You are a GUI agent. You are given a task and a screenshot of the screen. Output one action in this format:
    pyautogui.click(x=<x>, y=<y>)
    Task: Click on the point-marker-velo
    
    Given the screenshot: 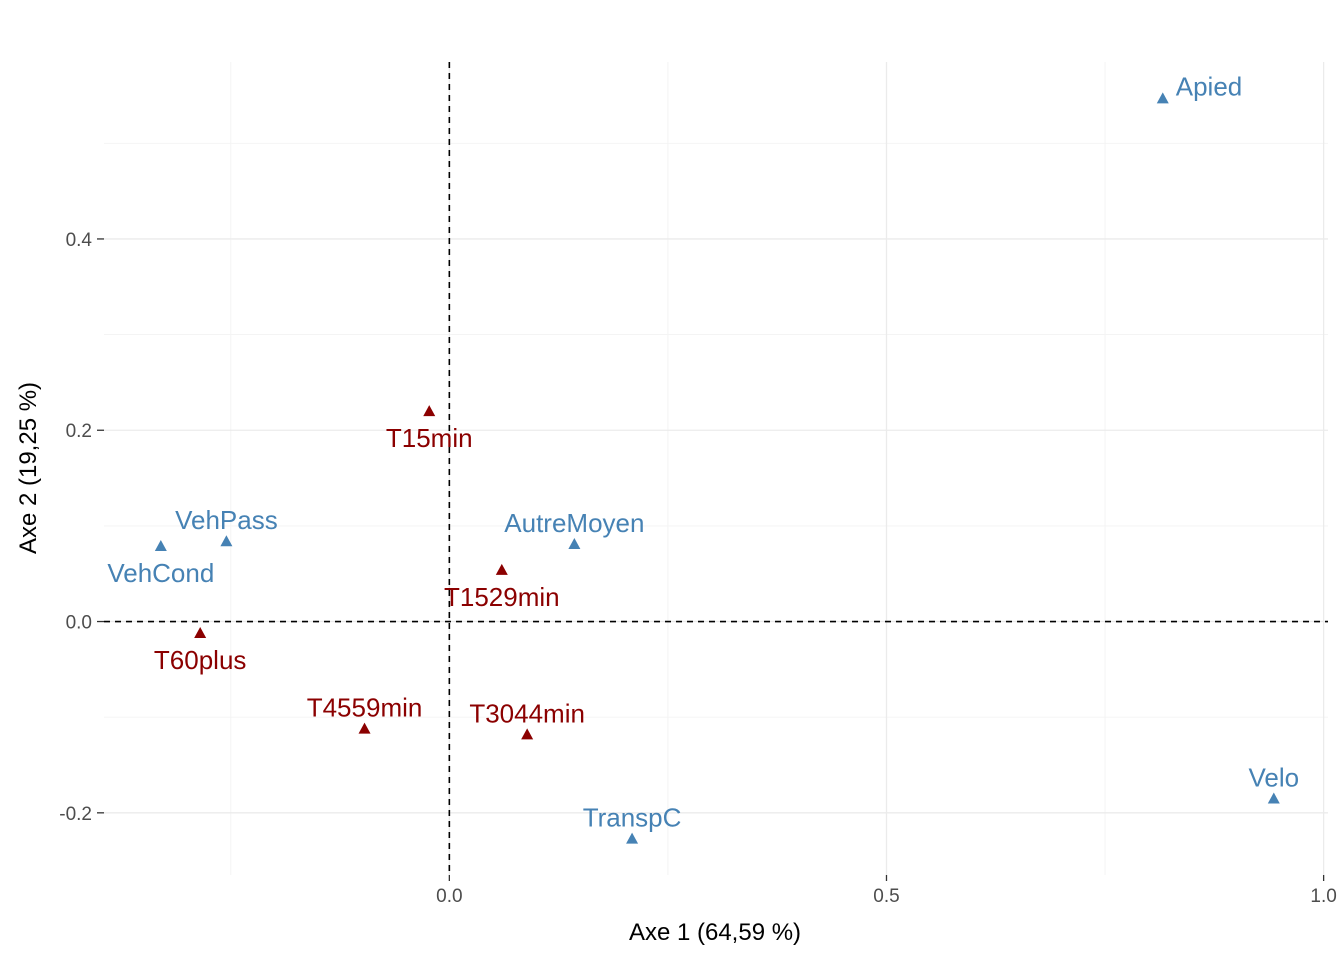 What is the action you would take?
    pyautogui.click(x=1273, y=798)
    